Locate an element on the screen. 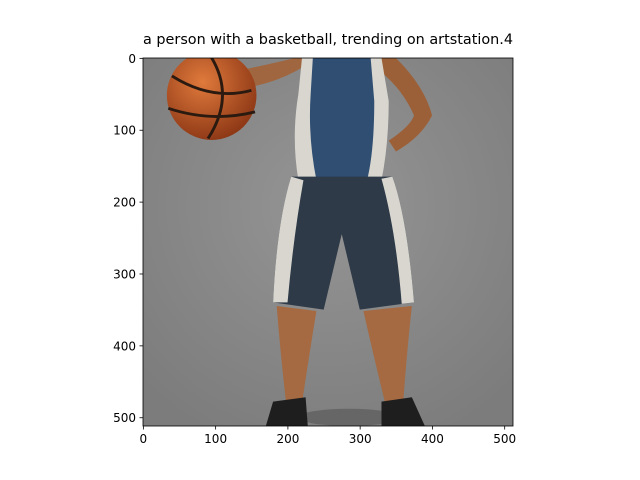  y-tick-label: 400 is located at coordinates (124, 346).